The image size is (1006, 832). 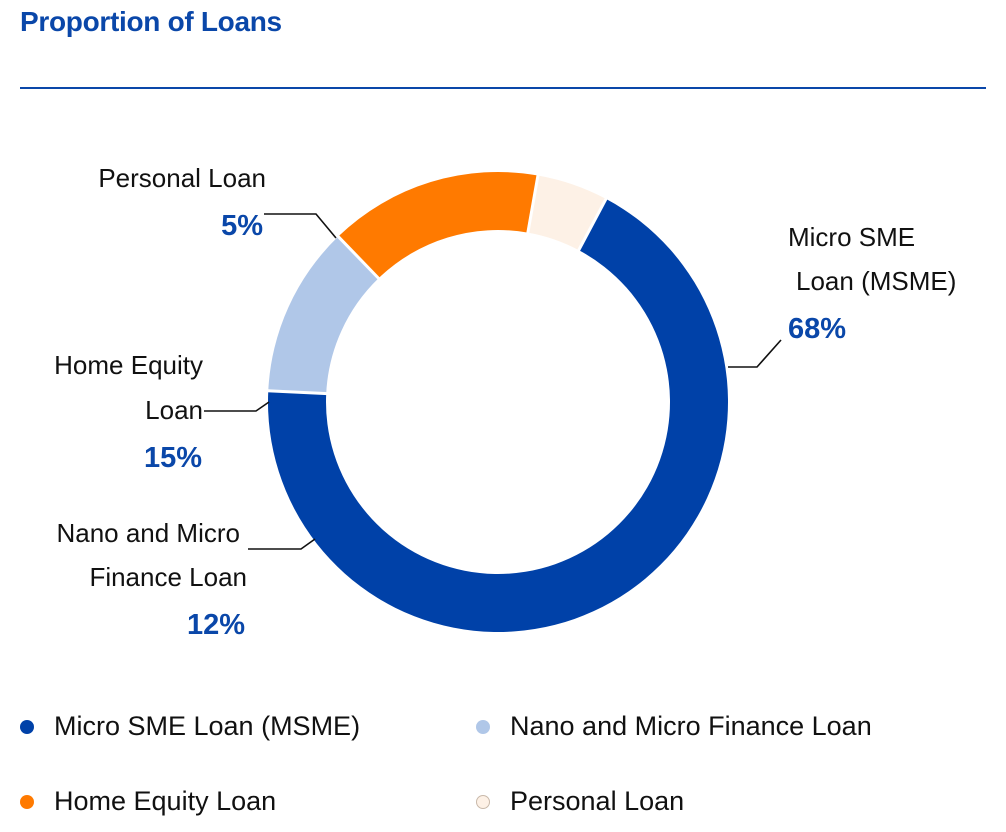 I want to click on data-label-value-personal-loan: 5%, so click(x=242, y=226).